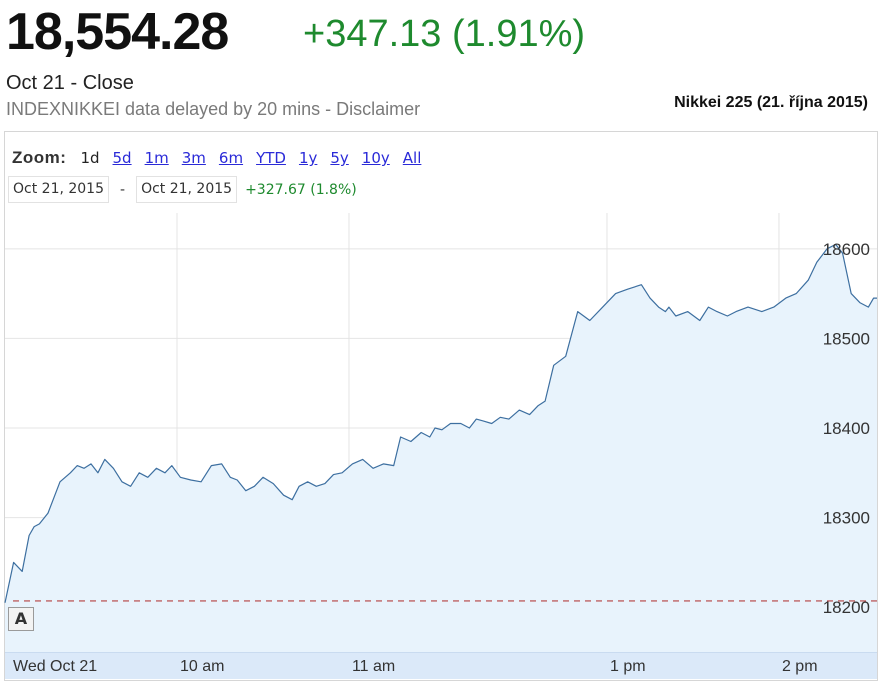 The width and height of the screenshot is (880, 683). I want to click on zoom-option-all: All, so click(412, 158).